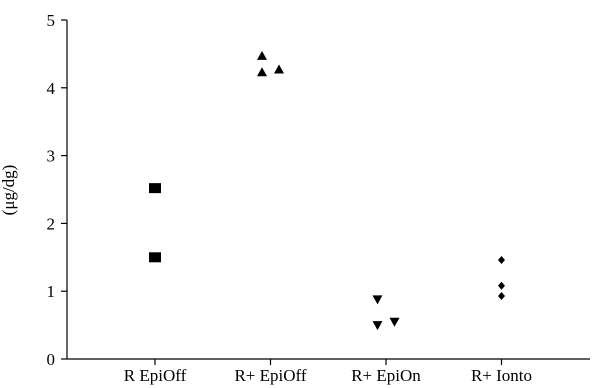  I want to click on y-tick-label: 5, so click(51, 20).